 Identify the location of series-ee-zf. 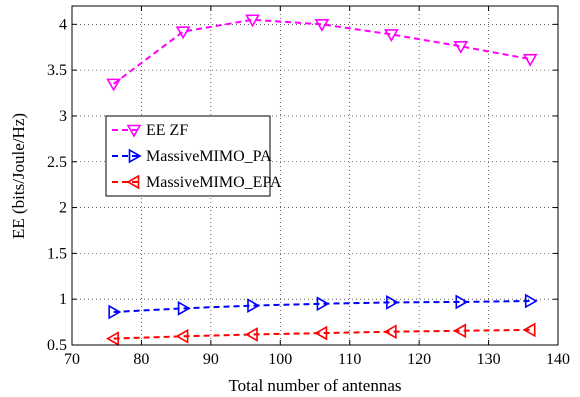
(322, 53).